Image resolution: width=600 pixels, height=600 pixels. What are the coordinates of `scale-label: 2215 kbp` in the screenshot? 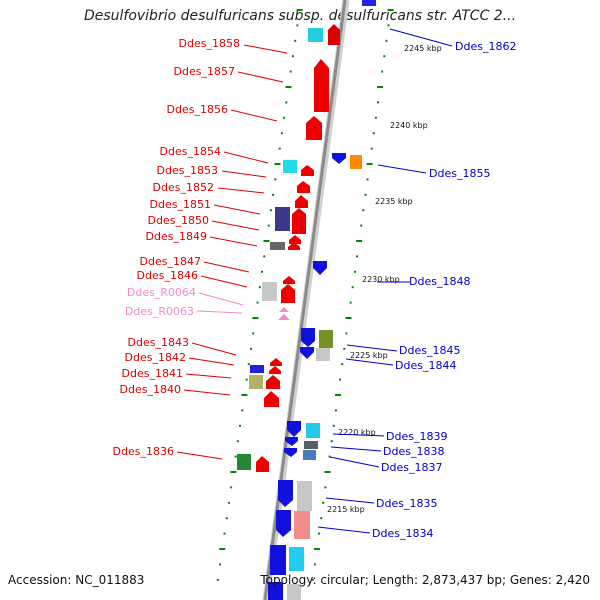 It's located at (346, 509).